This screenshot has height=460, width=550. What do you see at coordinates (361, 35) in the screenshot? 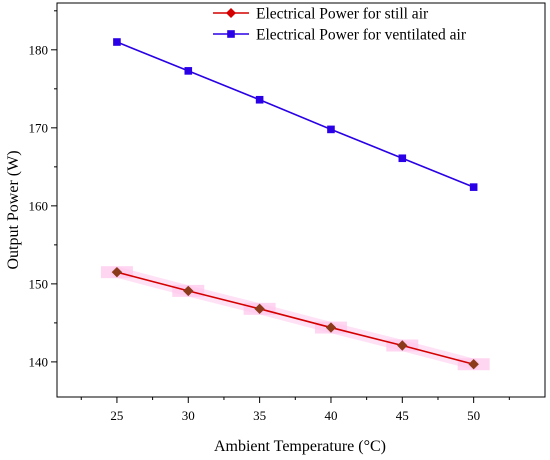
I see `legend-label: Electrical Power for ventilated air` at bounding box center [361, 35].